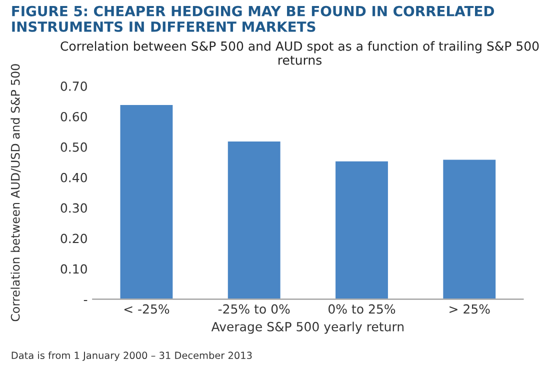 The image size is (545, 374). Describe the element at coordinates (86, 301) in the screenshot. I see `y-tick-label: -` at that location.